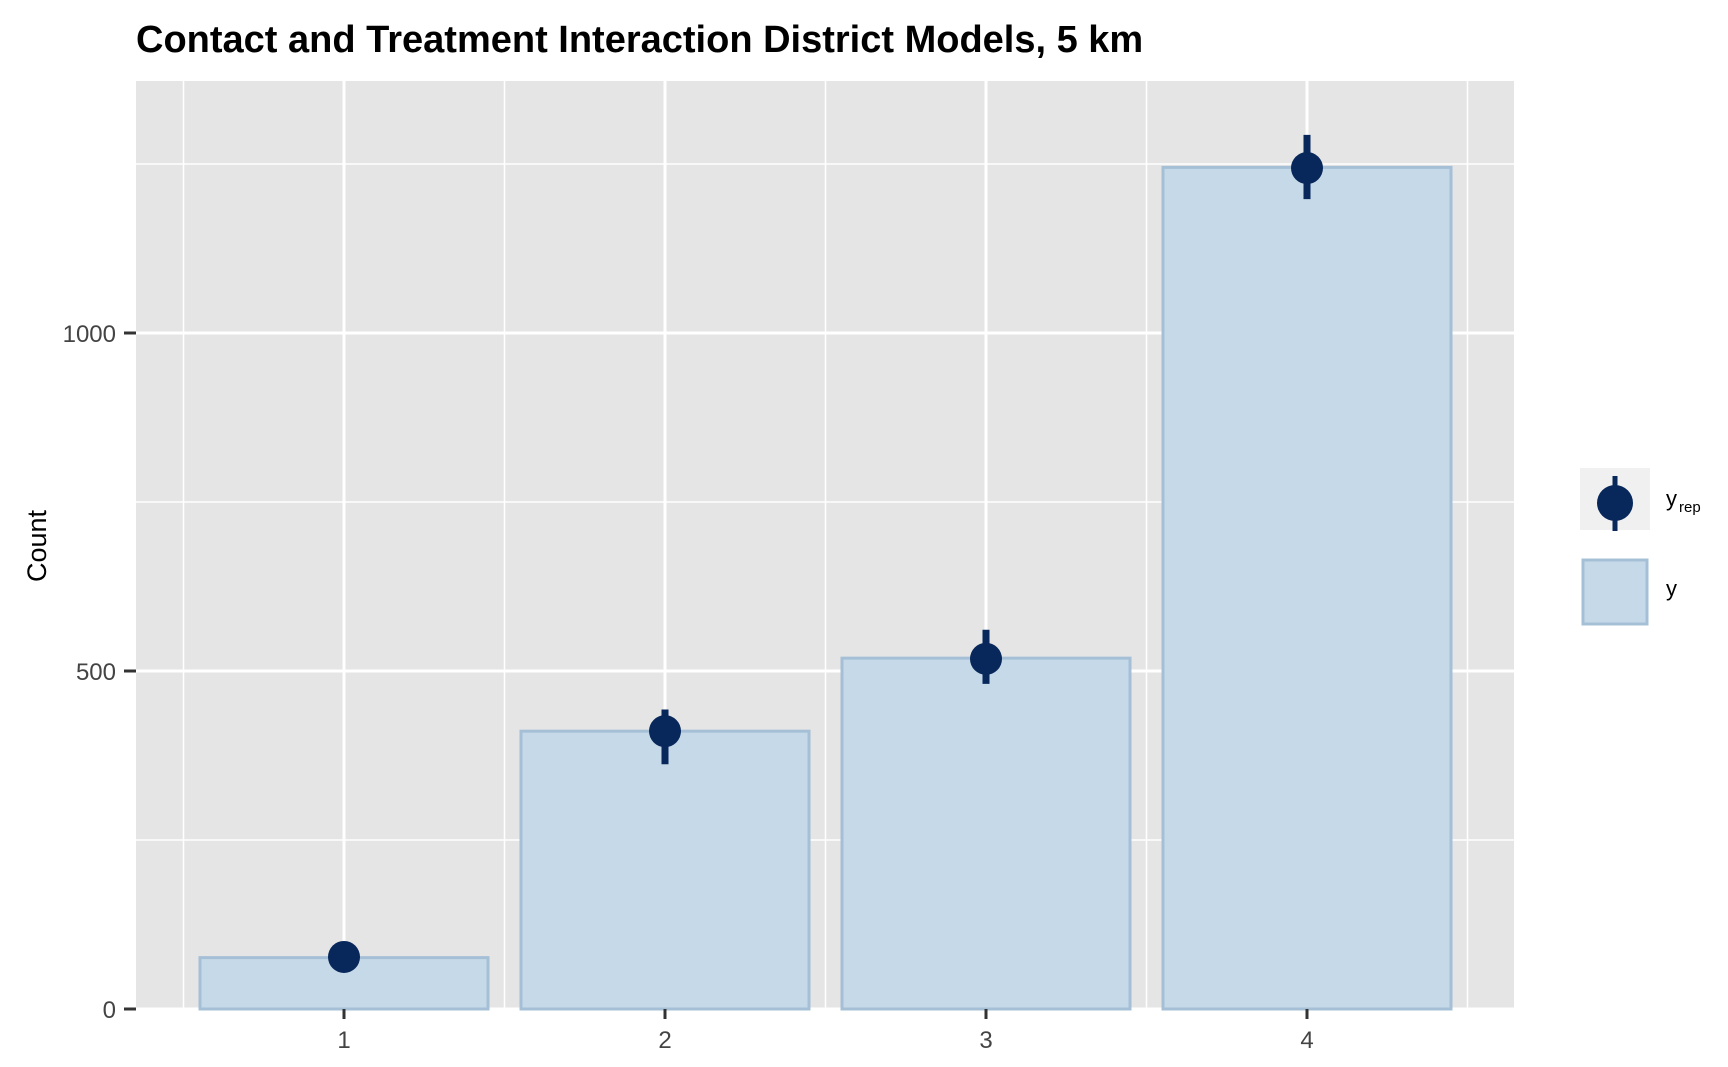 The height and width of the screenshot is (1067, 1728). What do you see at coordinates (109, 1010) in the screenshot?
I see `y-tick-label: 0` at bounding box center [109, 1010].